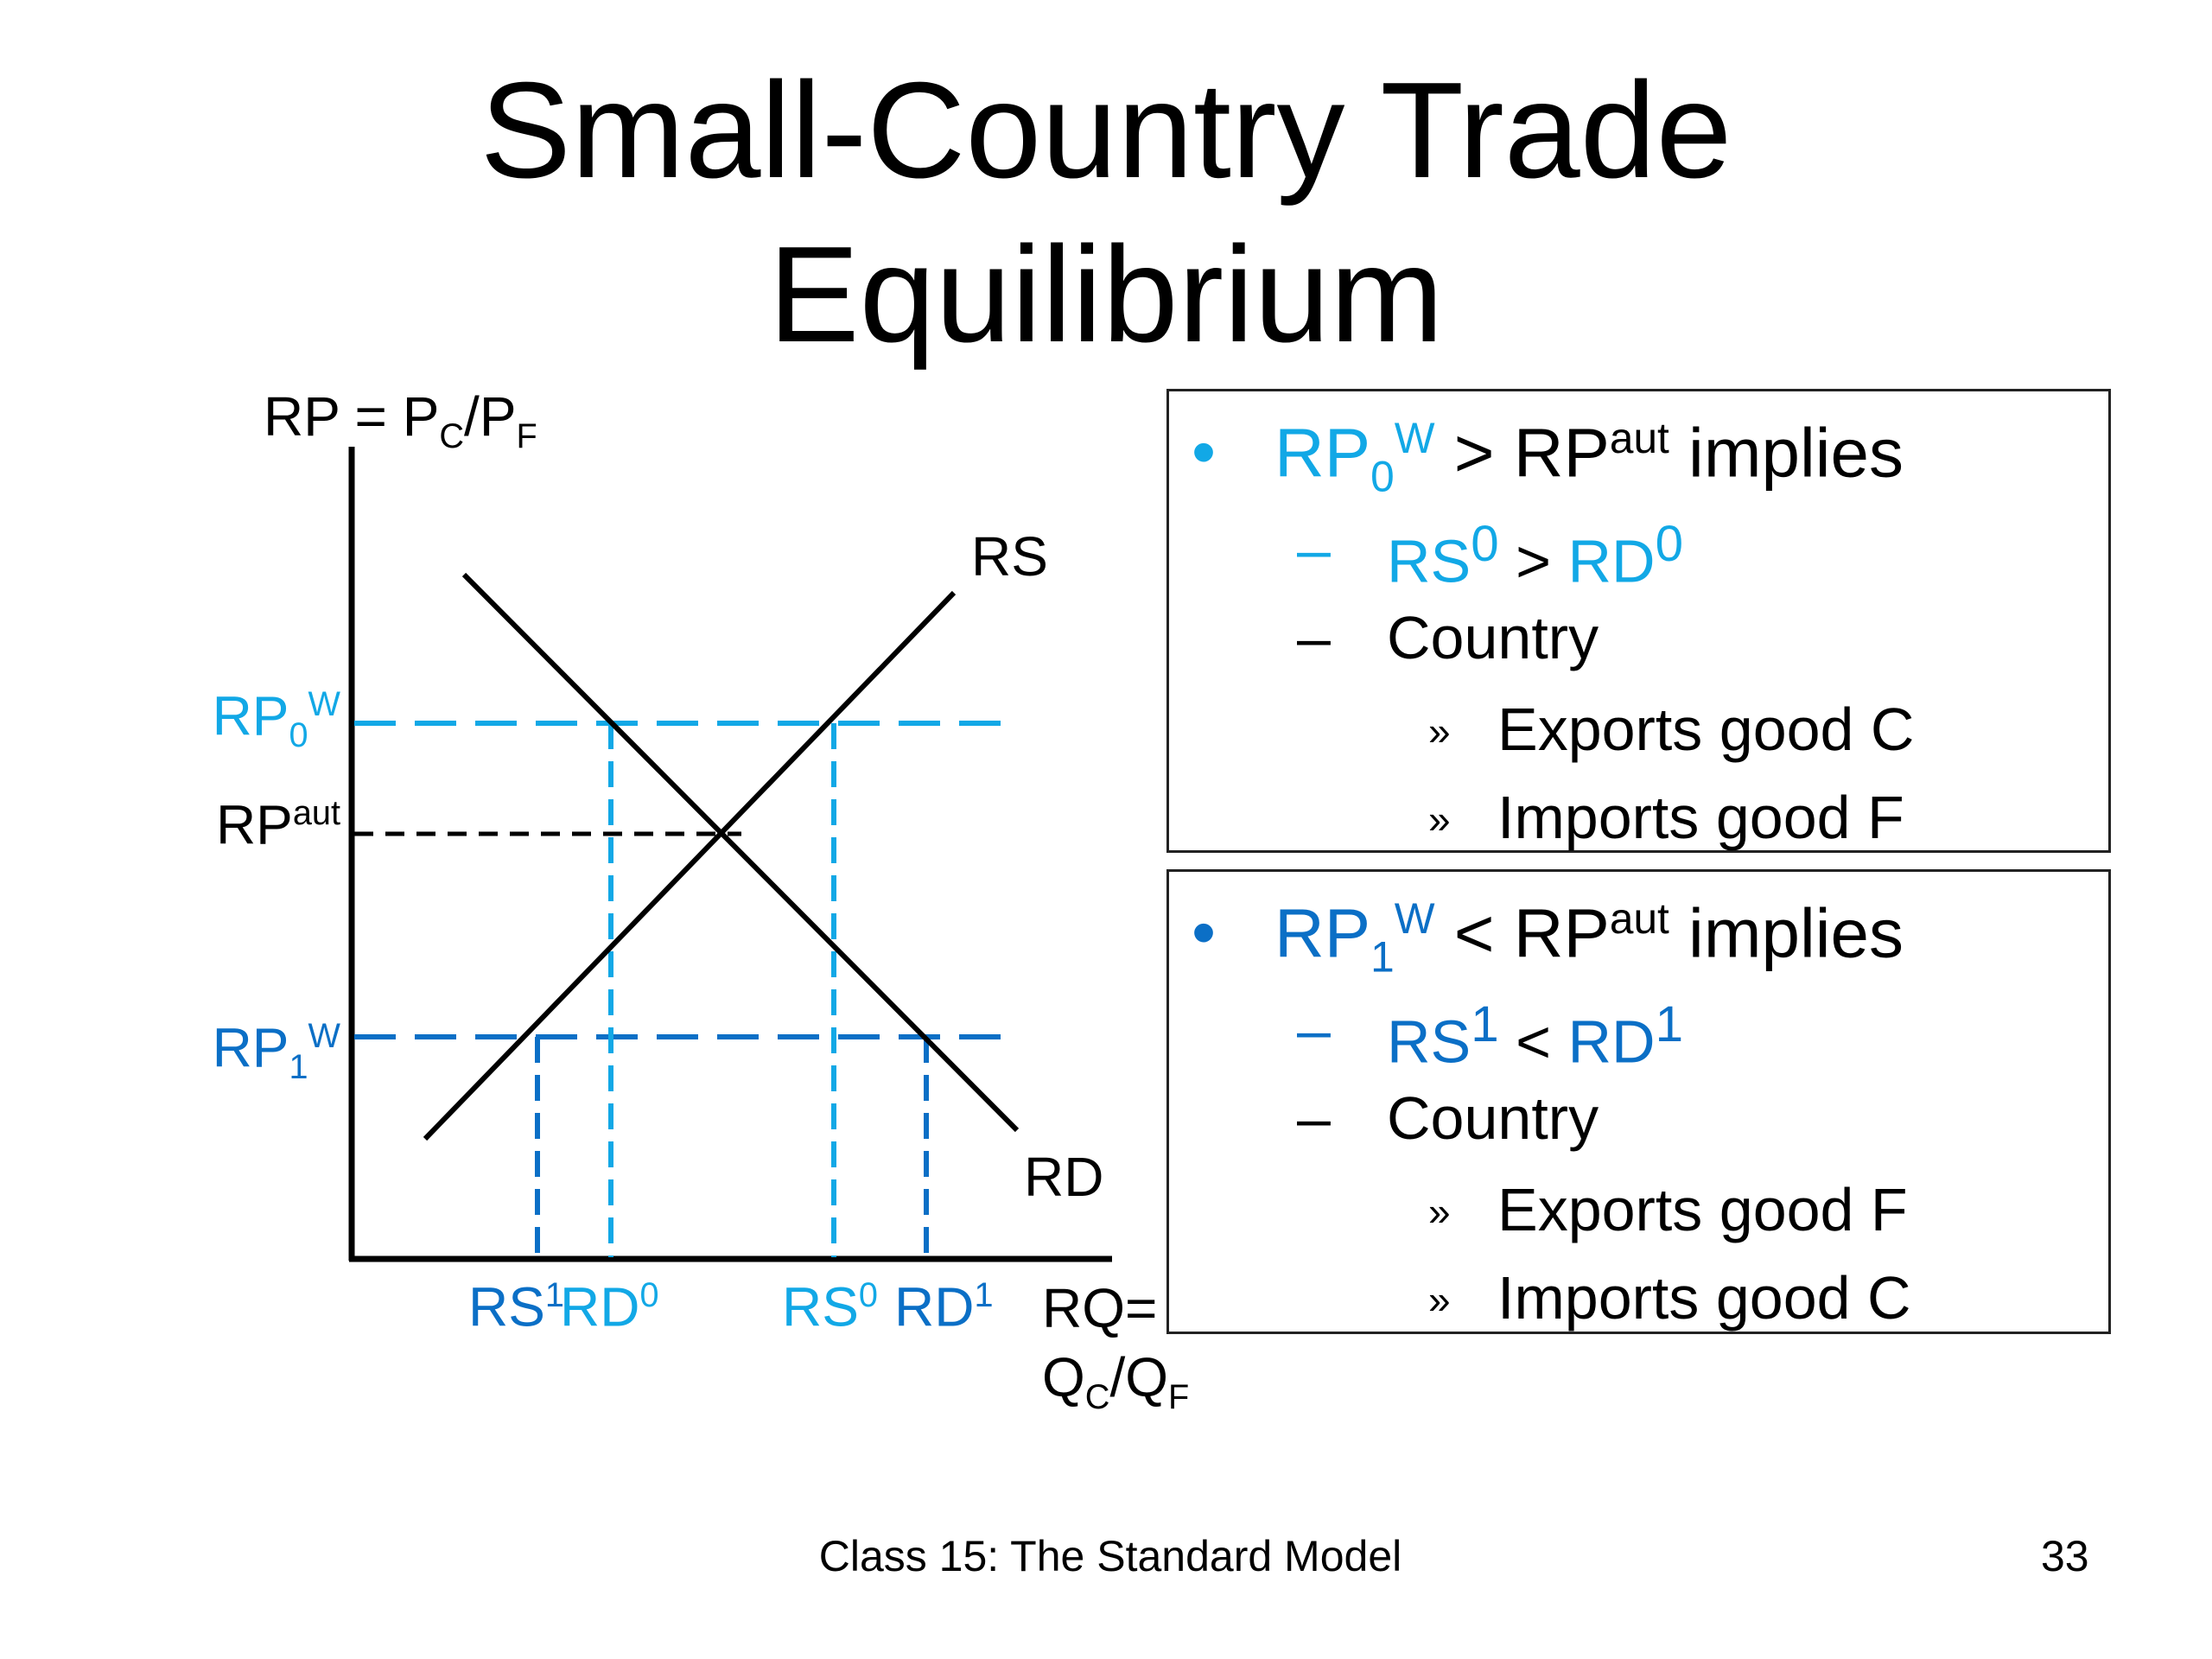 The width and height of the screenshot is (2212, 1659). What do you see at coordinates (1706, 729) in the screenshot?
I see `box1-item-1: Exports good C` at bounding box center [1706, 729].